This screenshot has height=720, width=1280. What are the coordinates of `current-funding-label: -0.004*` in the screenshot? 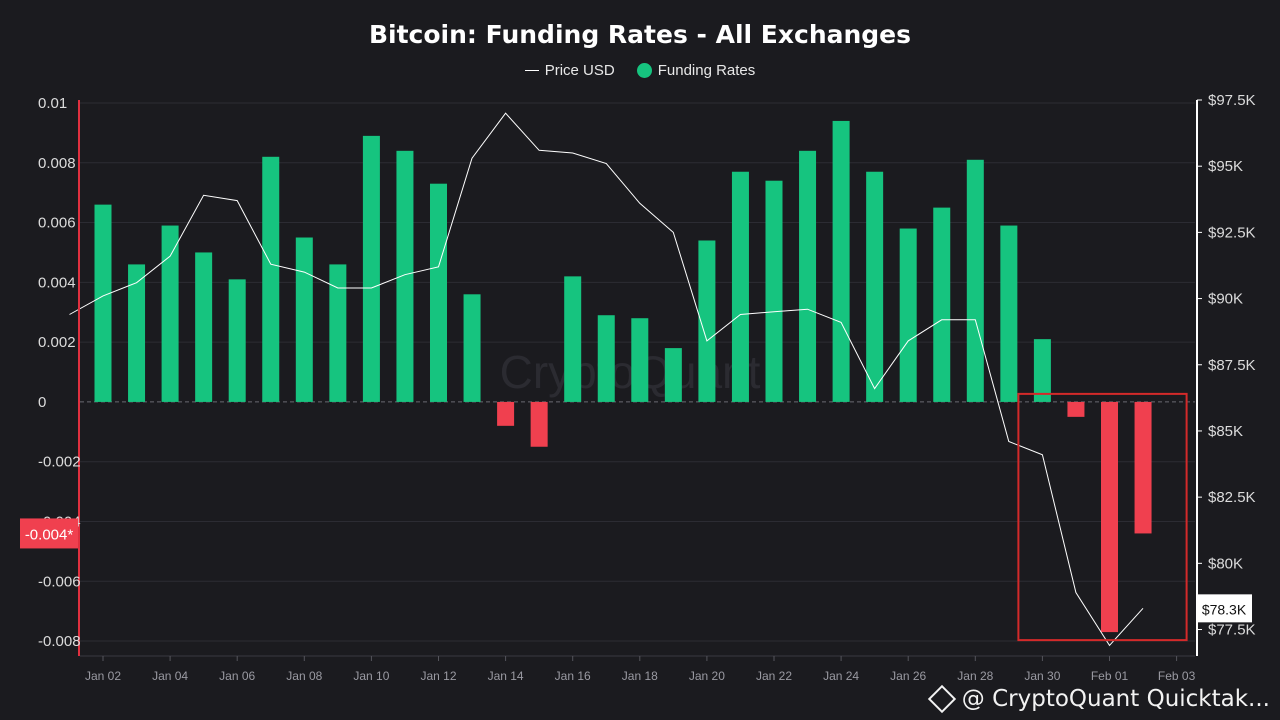 It's located at (49, 534).